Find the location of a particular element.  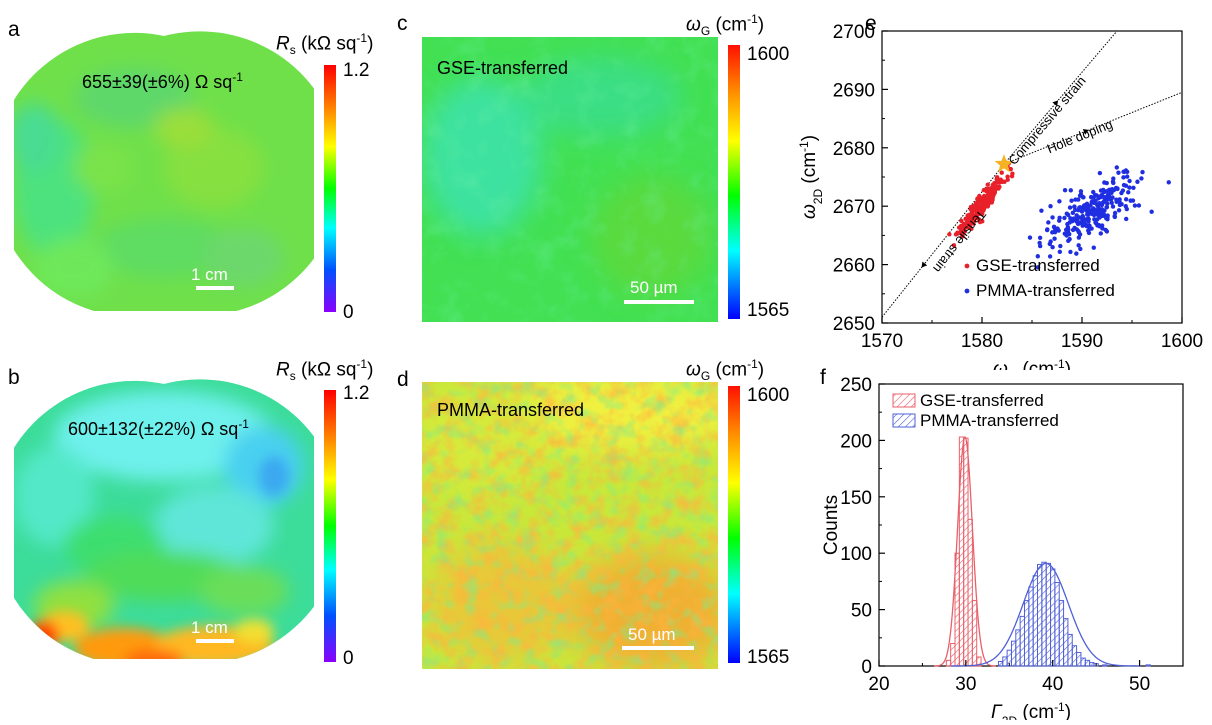

legend-label-e-1: PMMA-transferred is located at coordinates (1045, 290).